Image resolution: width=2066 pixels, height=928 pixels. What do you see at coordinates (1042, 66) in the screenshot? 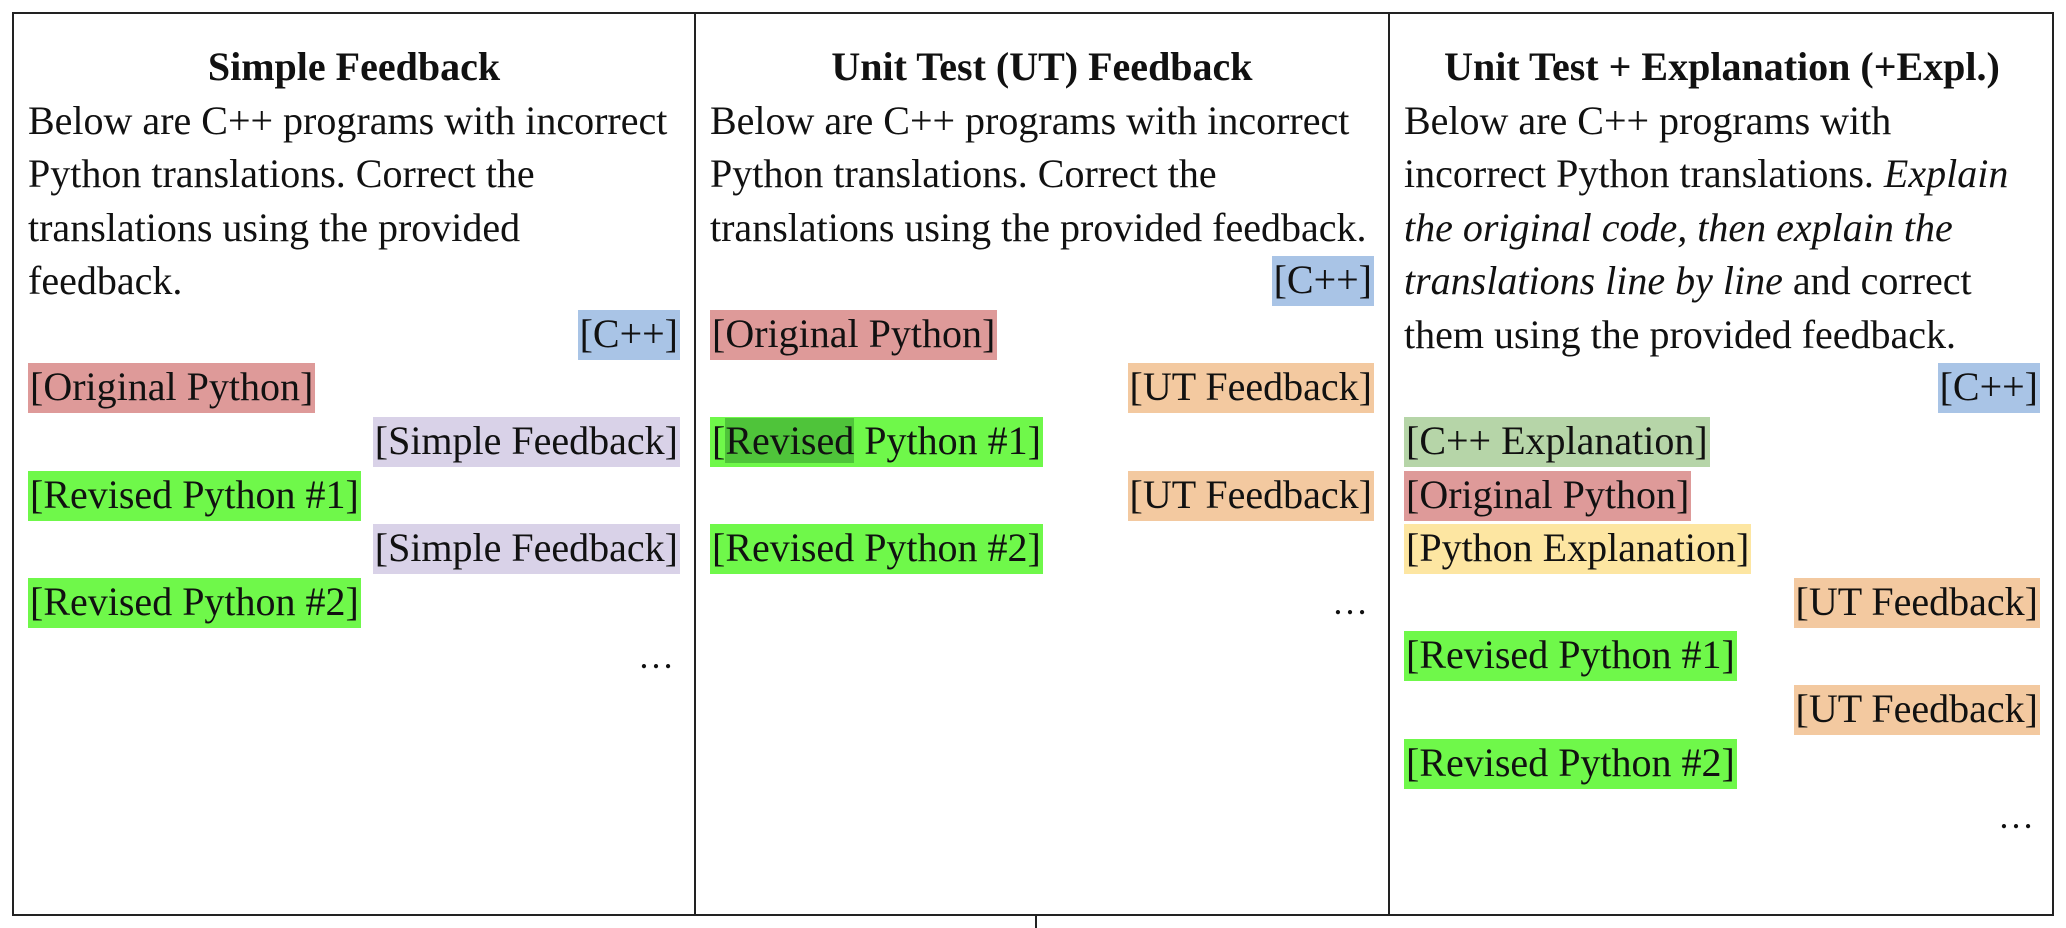
I see `column-title: Unit Test (UT) Feedback` at bounding box center [1042, 66].